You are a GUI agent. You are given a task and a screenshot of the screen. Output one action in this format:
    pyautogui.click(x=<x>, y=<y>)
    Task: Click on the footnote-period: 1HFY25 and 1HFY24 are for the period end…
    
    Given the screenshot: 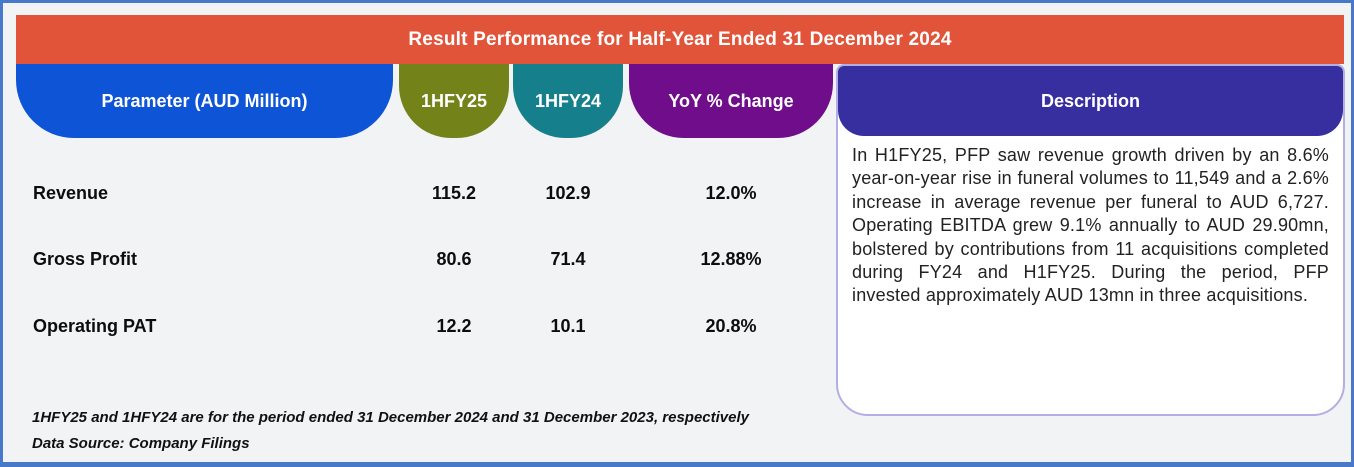 What is the action you would take?
    pyautogui.click(x=391, y=417)
    